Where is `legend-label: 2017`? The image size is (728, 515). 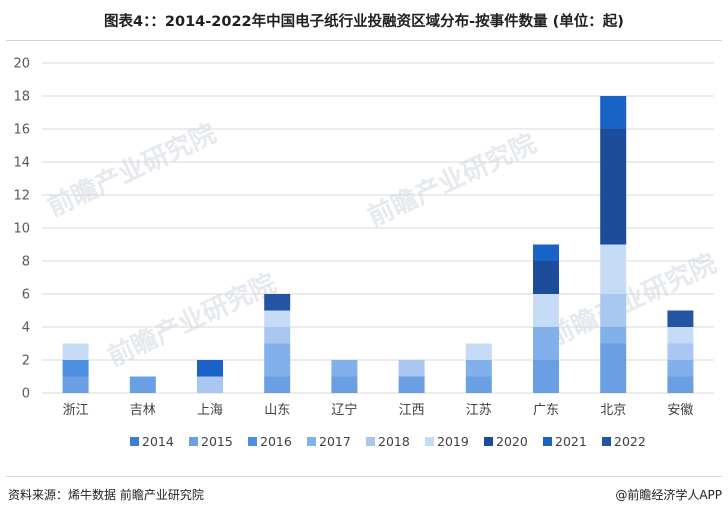
legend-label: 2017 is located at coordinates (335, 441).